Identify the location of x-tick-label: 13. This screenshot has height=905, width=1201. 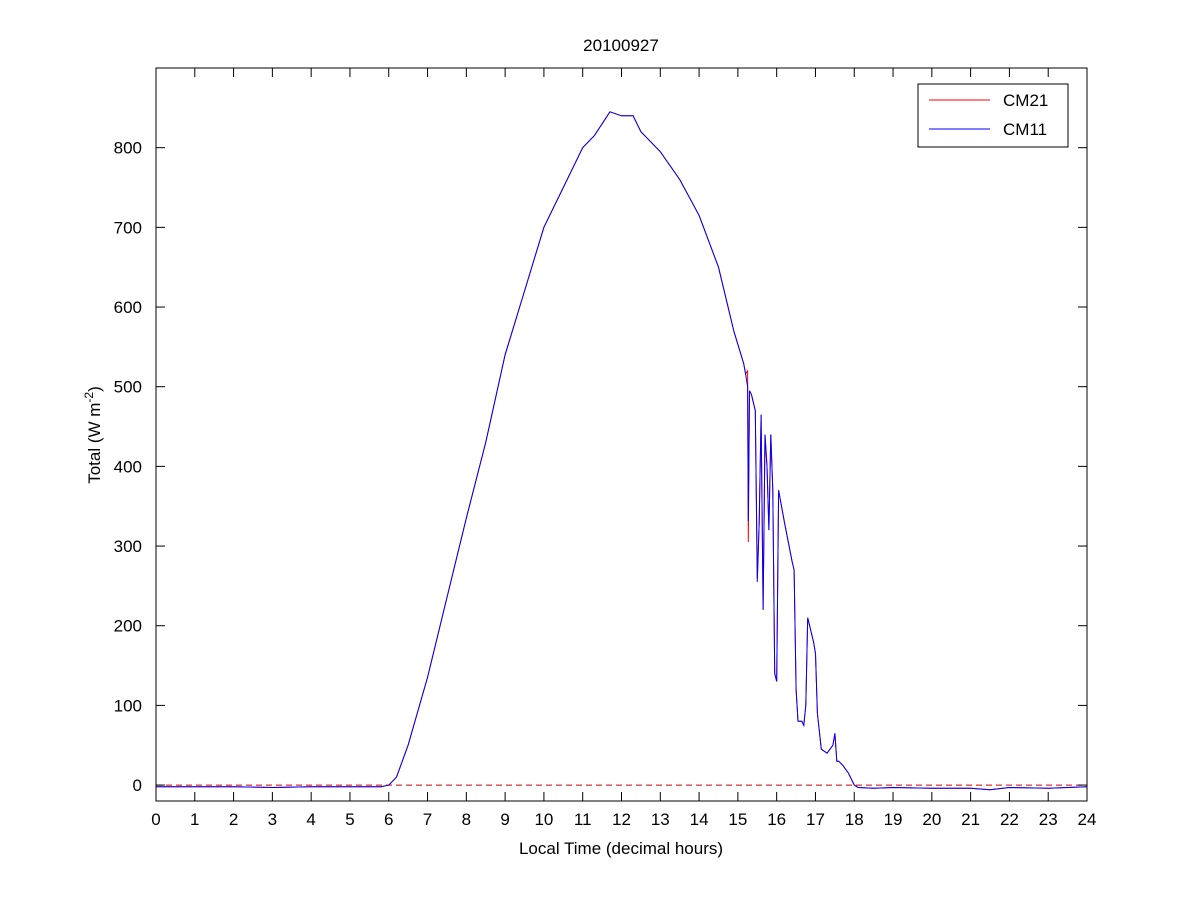
(660, 819).